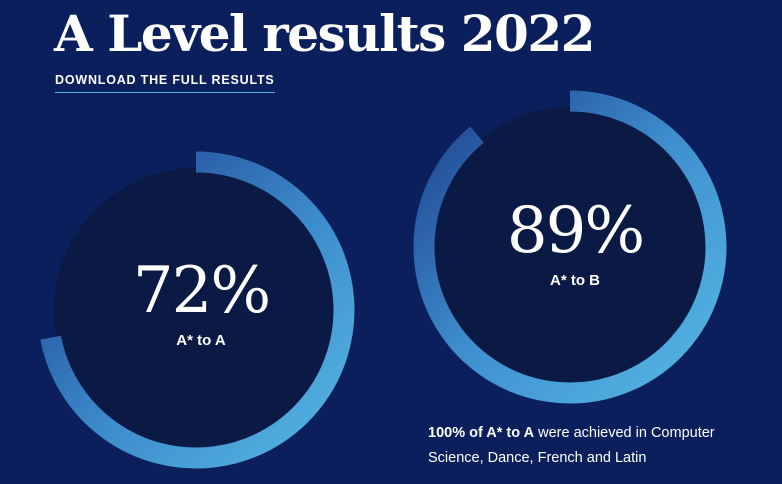 The height and width of the screenshot is (484, 782). What do you see at coordinates (324, 33) in the screenshot?
I see `page-title: A Level results 2022` at bounding box center [324, 33].